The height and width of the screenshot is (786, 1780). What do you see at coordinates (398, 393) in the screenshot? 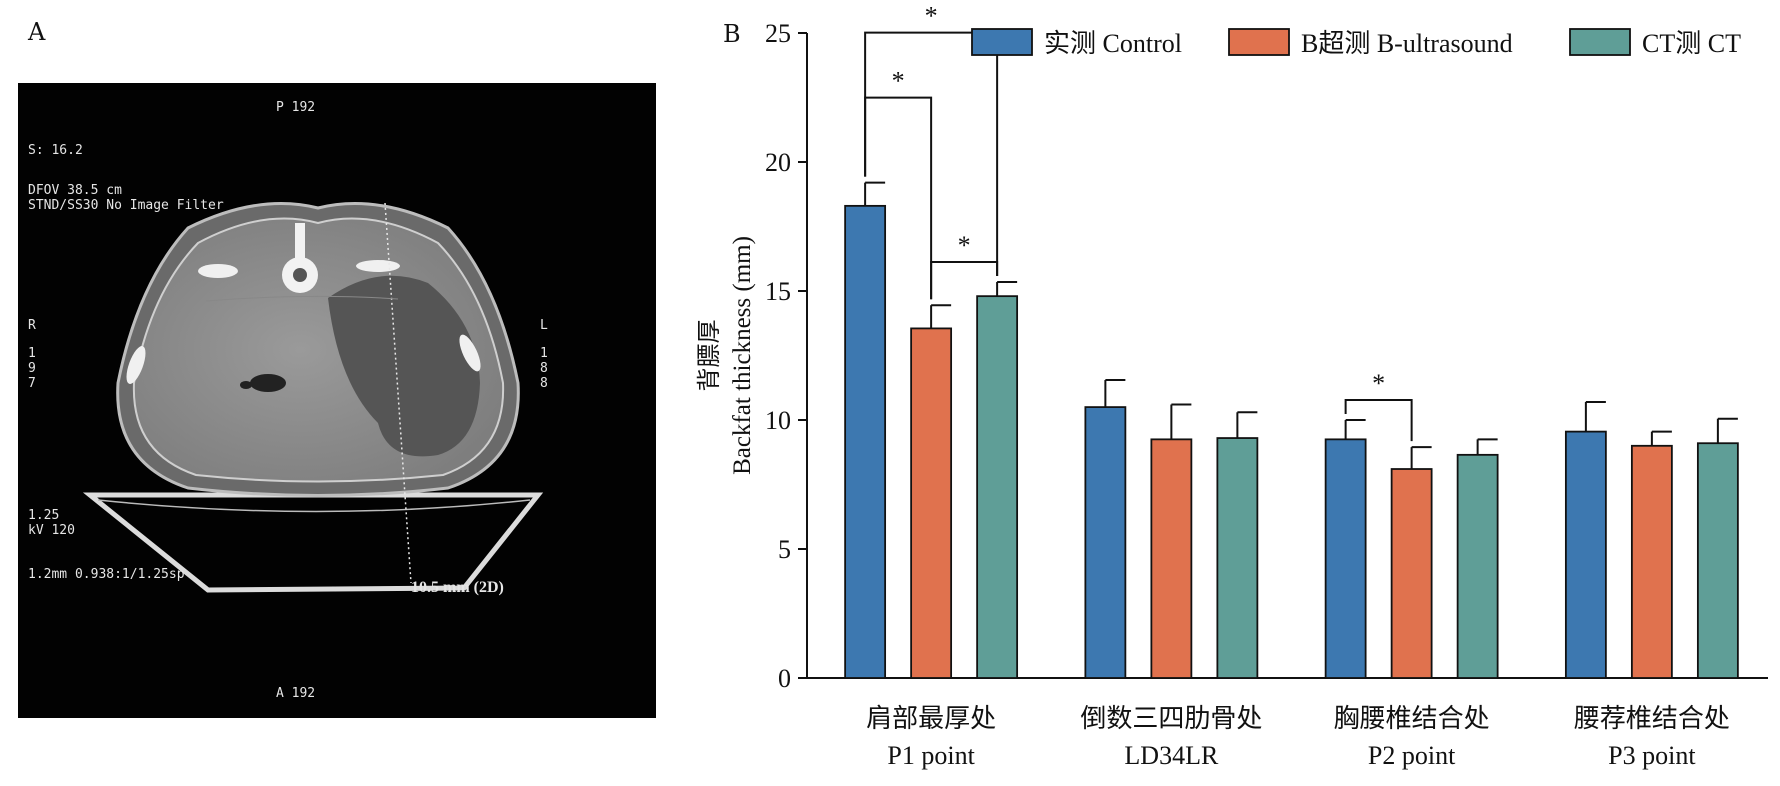
I see `ct-measurement-line` at bounding box center [398, 393].